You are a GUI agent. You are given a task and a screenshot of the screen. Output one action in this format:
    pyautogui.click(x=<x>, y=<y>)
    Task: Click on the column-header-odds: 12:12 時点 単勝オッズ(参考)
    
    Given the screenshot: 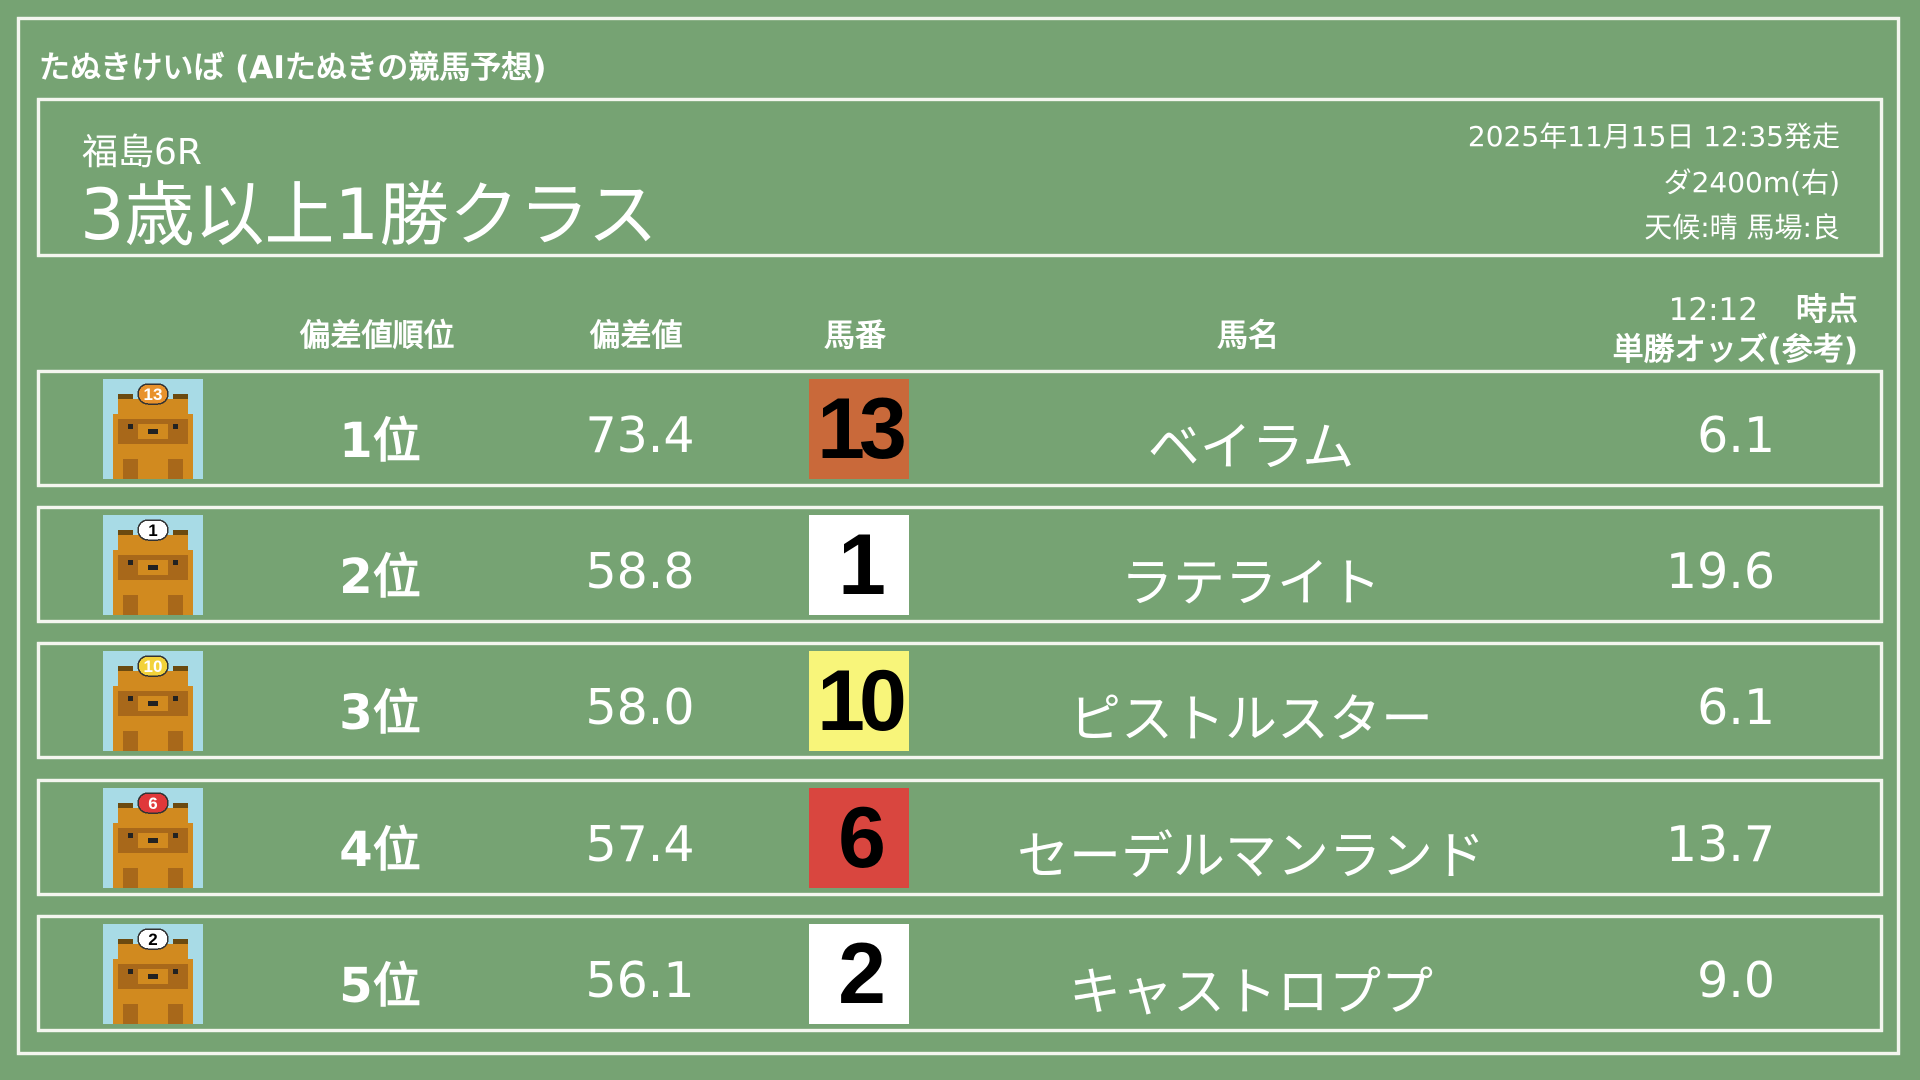 What is the action you would take?
    pyautogui.click(x=1735, y=330)
    